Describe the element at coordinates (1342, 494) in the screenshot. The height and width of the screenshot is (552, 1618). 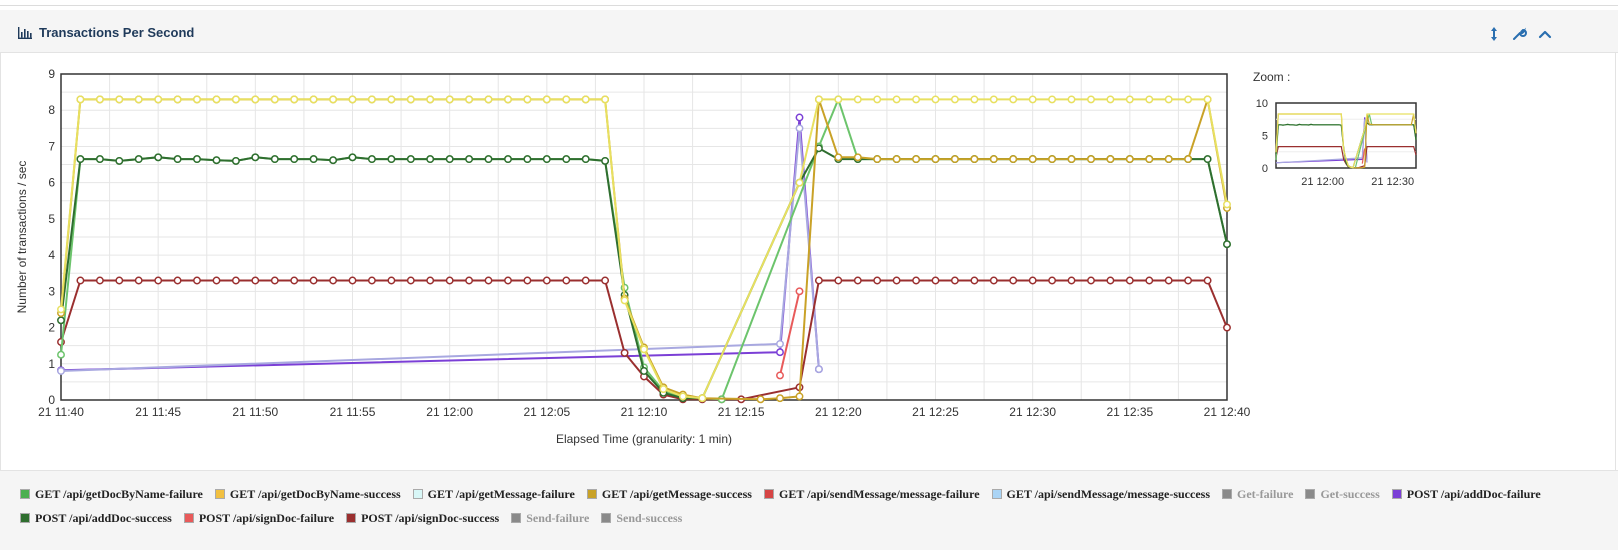
I see `legend-item: Get-success` at that location.